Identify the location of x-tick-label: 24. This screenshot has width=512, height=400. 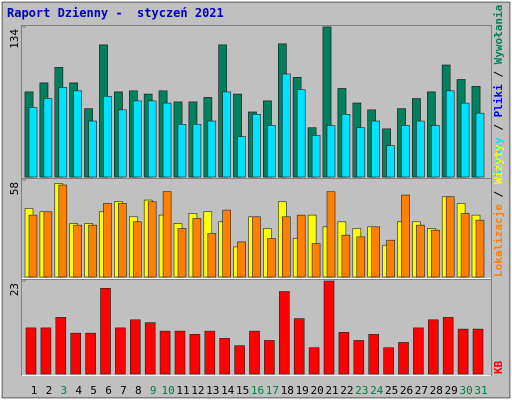
(377, 390).